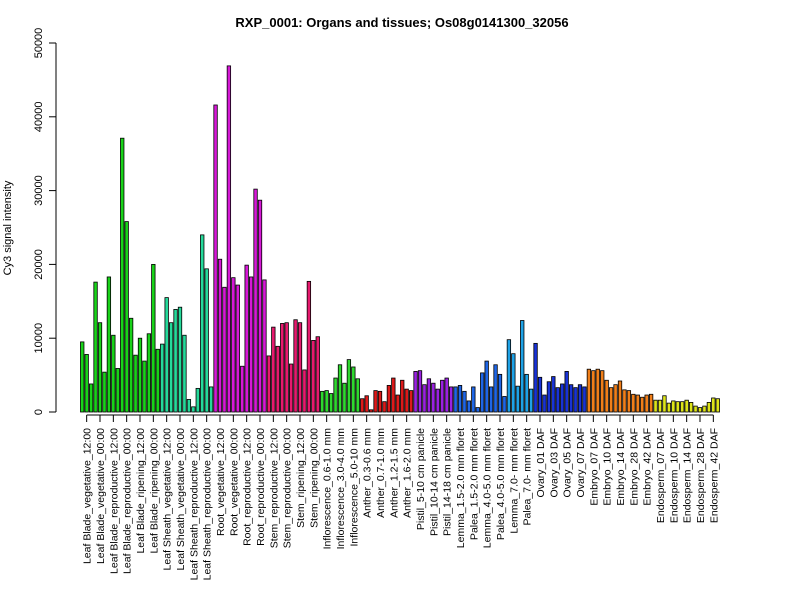 Image resolution: width=800 pixels, height=605 pixels. Describe the element at coordinates (154, 491) in the screenshot. I see `x-tick-label: Leaf Blade_ripening_00:00` at that location.